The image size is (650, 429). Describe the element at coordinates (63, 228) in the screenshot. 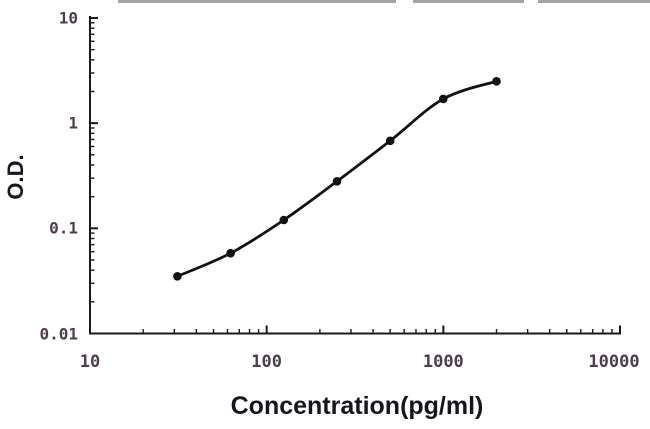

I see `y-tick-label-0.1: 0.1` at that location.